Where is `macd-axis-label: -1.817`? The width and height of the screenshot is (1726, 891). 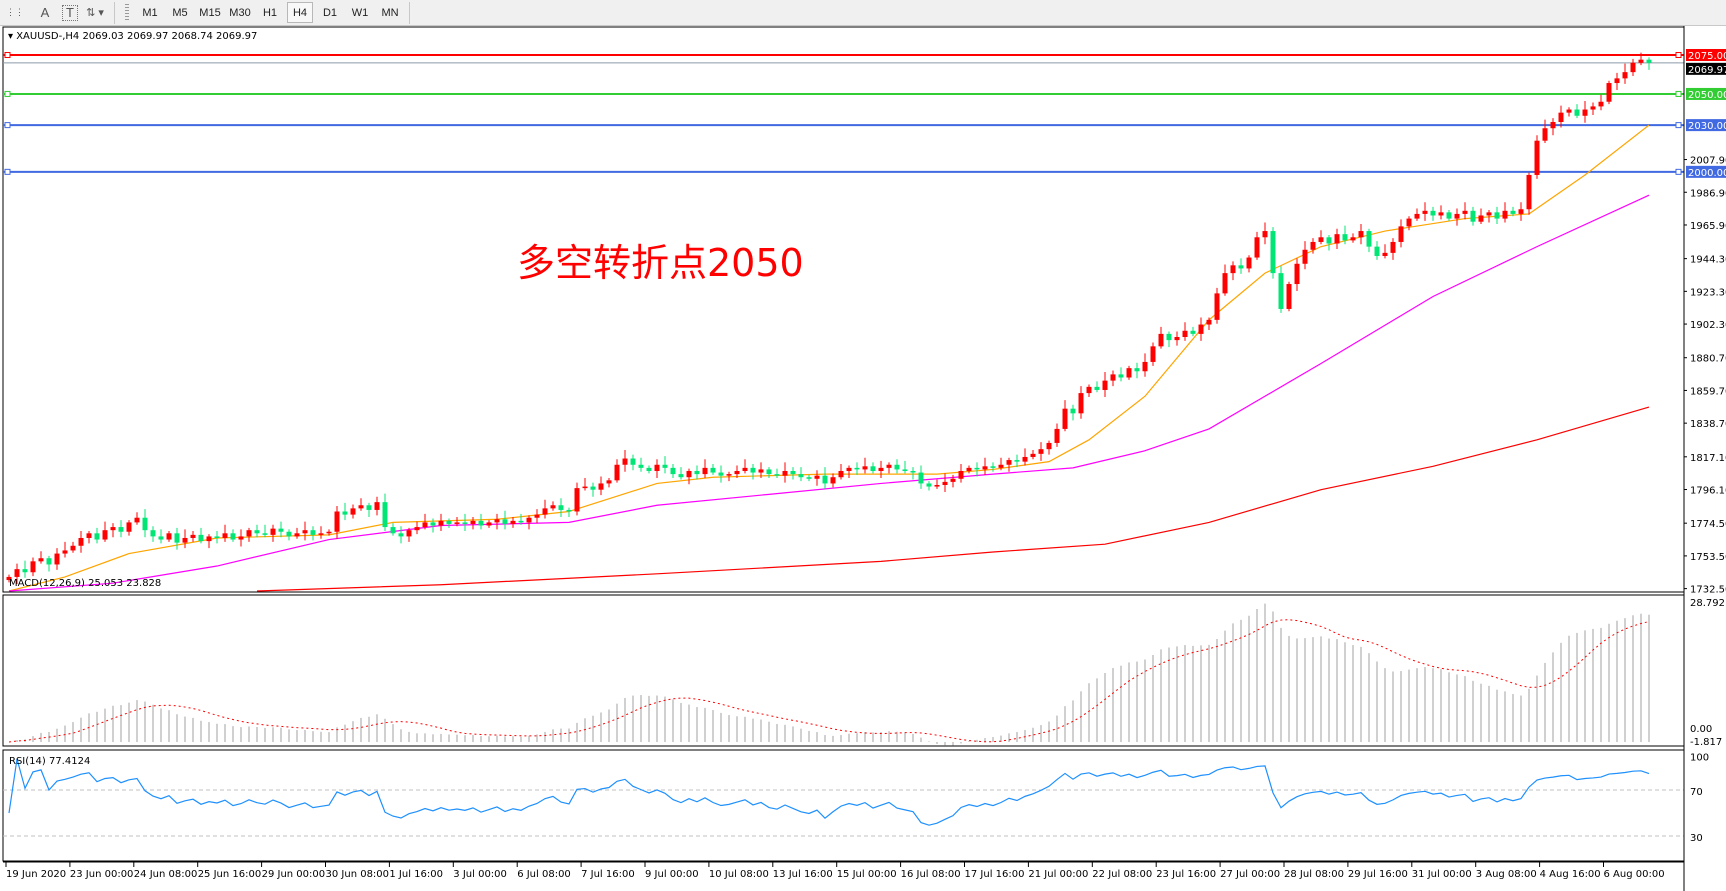
macd-axis-label: -1.817 is located at coordinates (1706, 742).